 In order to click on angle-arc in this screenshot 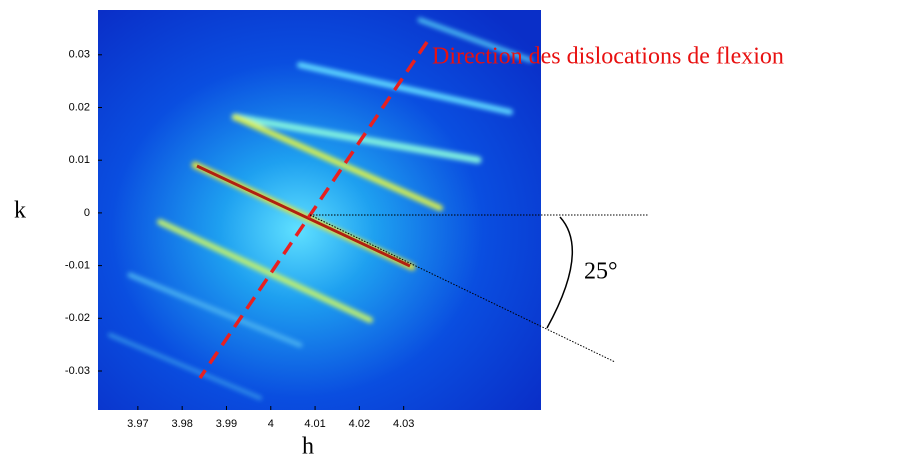, I will do `click(560, 272)`.